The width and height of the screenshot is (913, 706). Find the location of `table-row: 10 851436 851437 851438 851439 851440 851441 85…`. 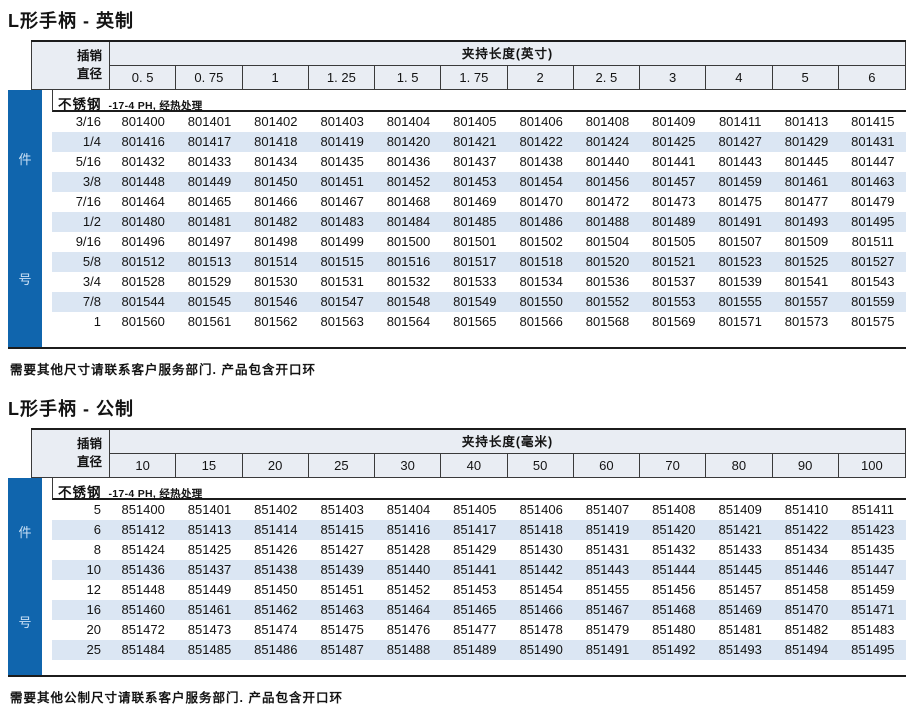

table-row: 10 851436 851437 851438 851439 851440 851441 85… is located at coordinates (479, 570).